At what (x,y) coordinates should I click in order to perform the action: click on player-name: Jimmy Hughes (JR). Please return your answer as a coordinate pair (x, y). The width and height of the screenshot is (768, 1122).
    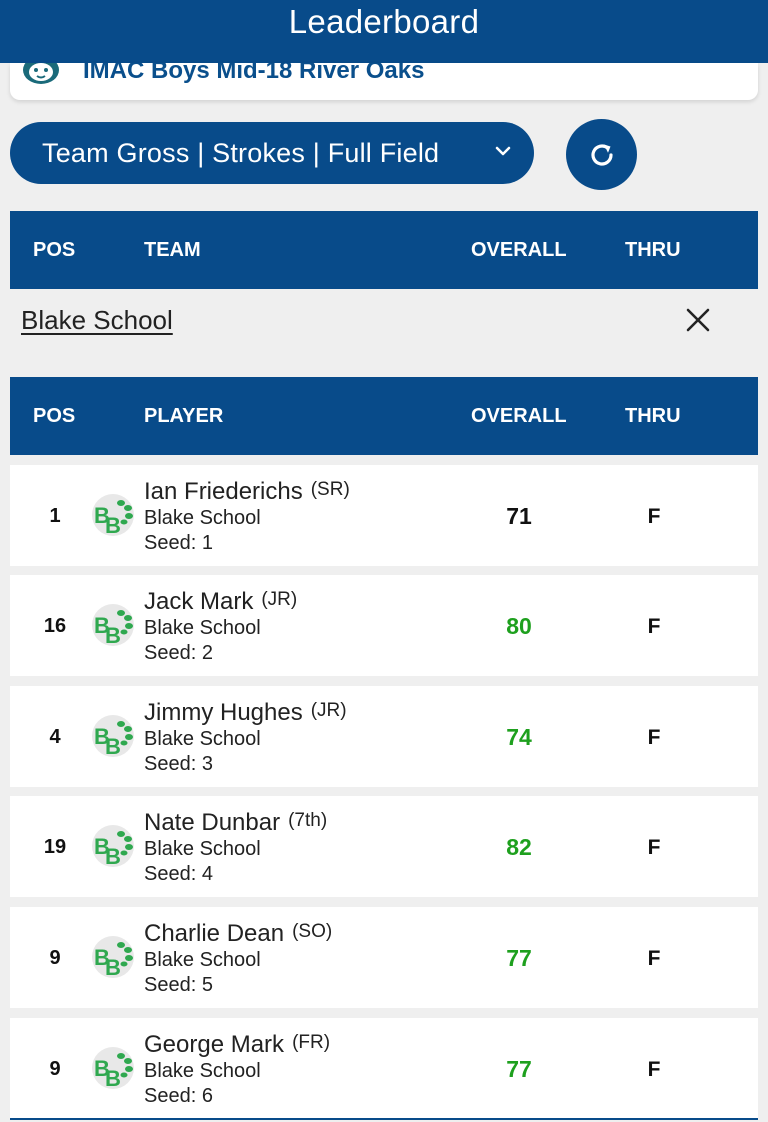
    Looking at the image, I should click on (245, 713).